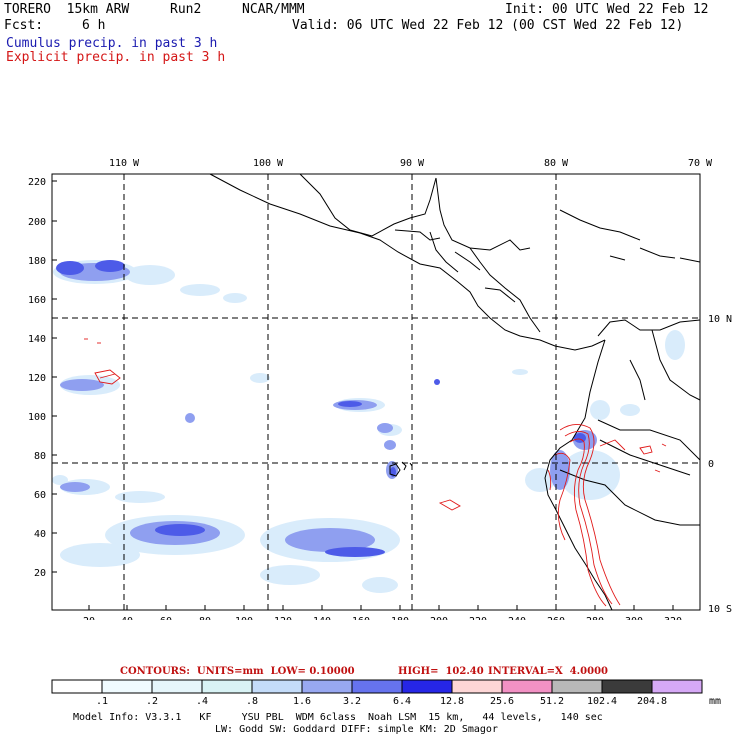  Describe the element at coordinates (302, 701) in the screenshot. I see `colorbar-label: 1.6` at that location.